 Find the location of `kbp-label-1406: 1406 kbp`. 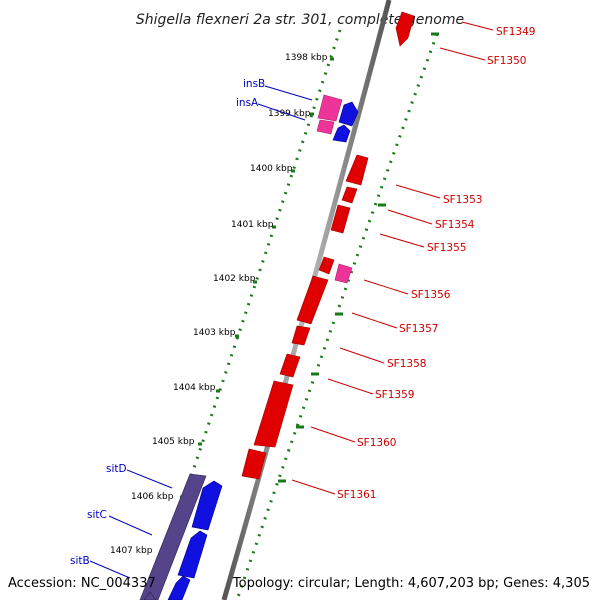

kbp-label-1406: 1406 kbp is located at coordinates (152, 497).